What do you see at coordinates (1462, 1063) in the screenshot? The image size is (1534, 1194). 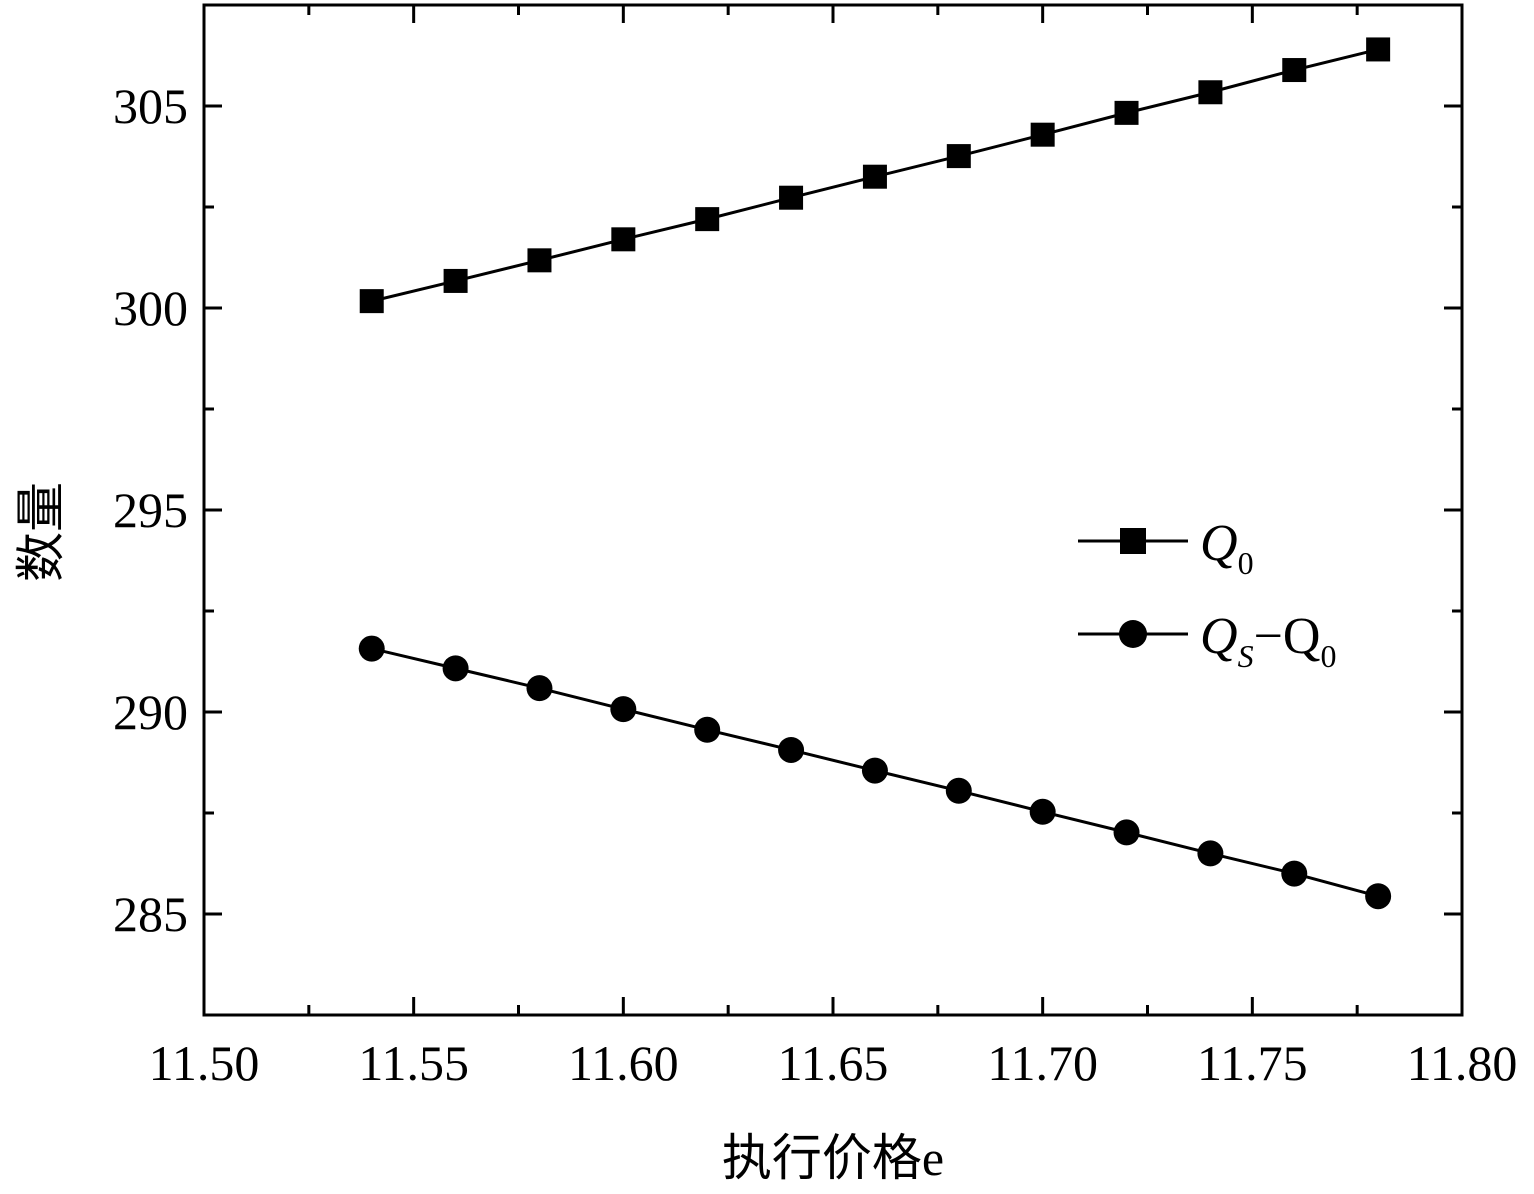 I see `x-tick-label: 11.80` at bounding box center [1462, 1063].